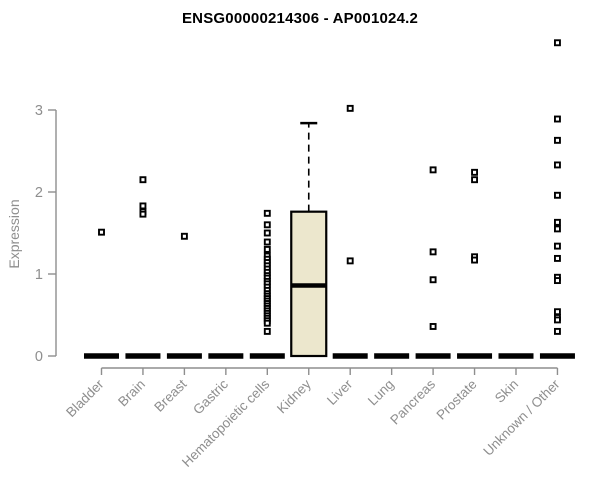  What do you see at coordinates (506, 391) in the screenshot?
I see `x-tick-label: Skin` at bounding box center [506, 391].